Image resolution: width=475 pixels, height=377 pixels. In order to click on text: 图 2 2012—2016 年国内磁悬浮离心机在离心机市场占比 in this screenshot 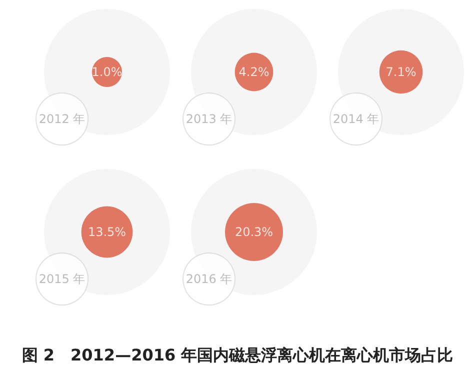, I will do `click(238, 355)`.